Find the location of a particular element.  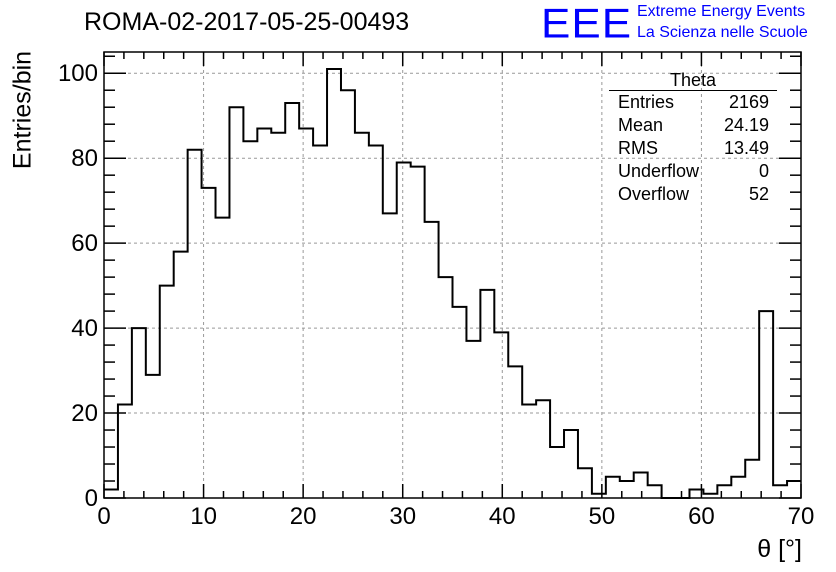

x-tick-label: 20 is located at coordinates (303, 516).